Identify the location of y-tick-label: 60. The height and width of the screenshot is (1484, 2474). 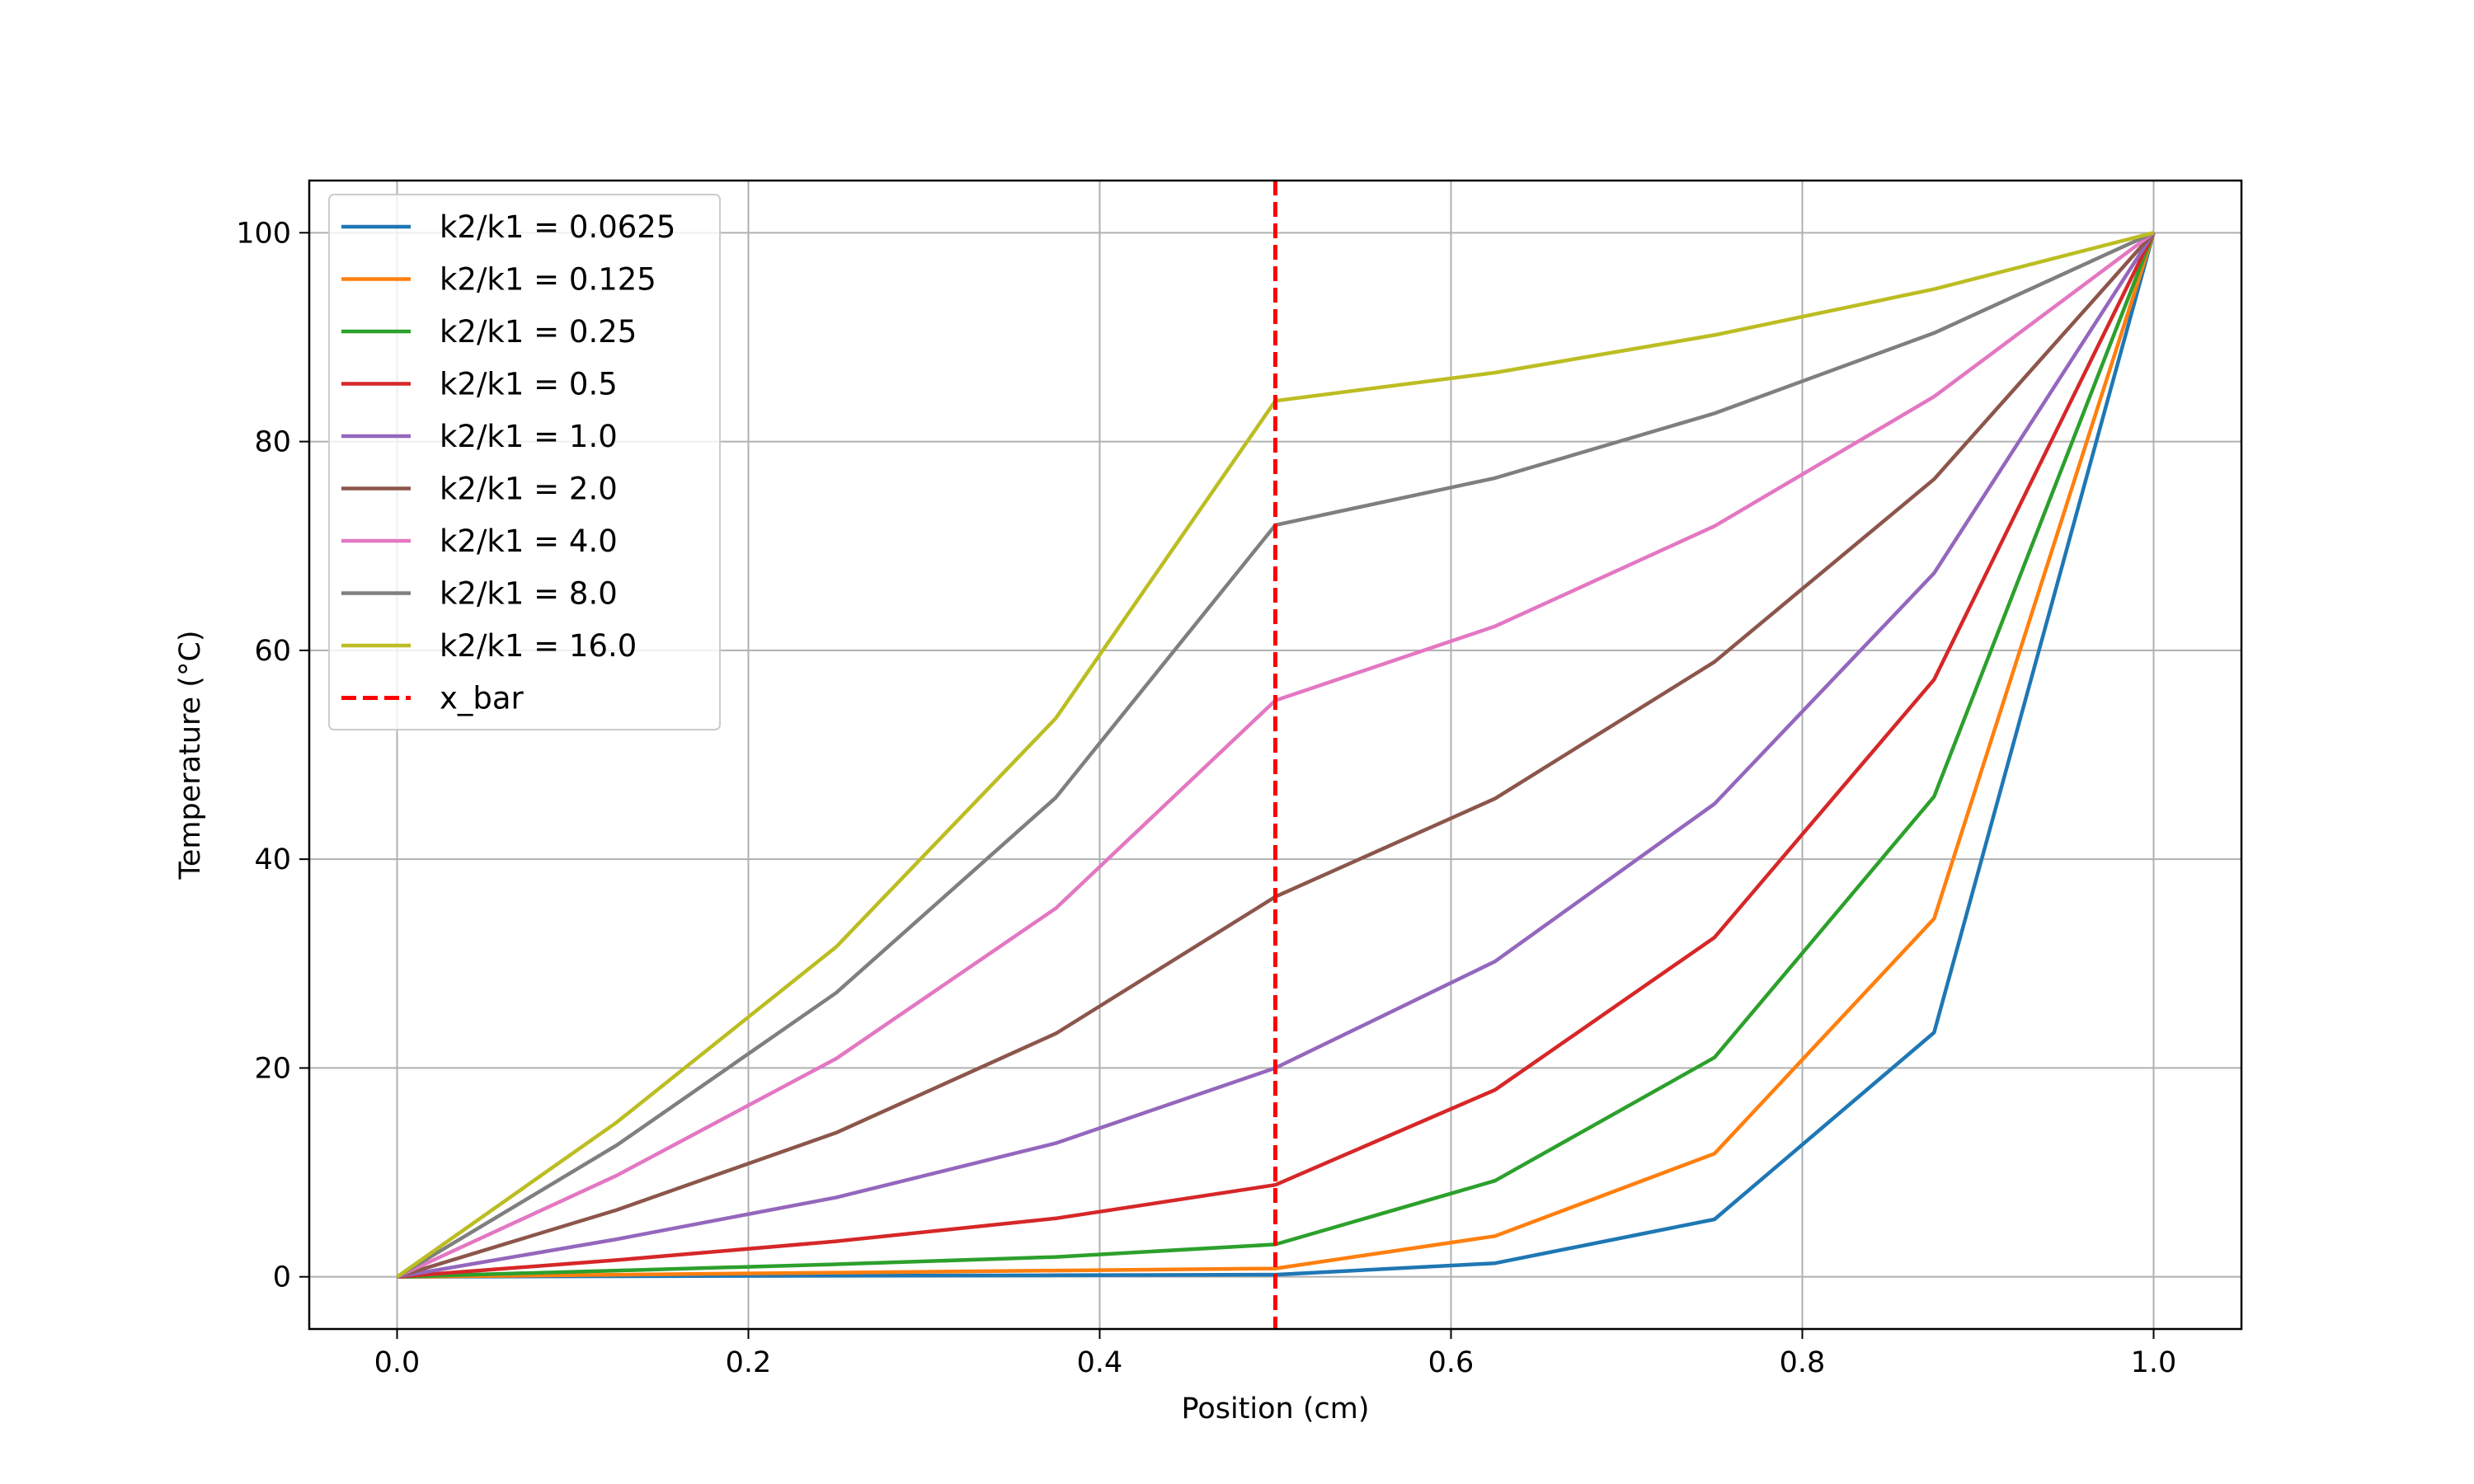
(272, 651).